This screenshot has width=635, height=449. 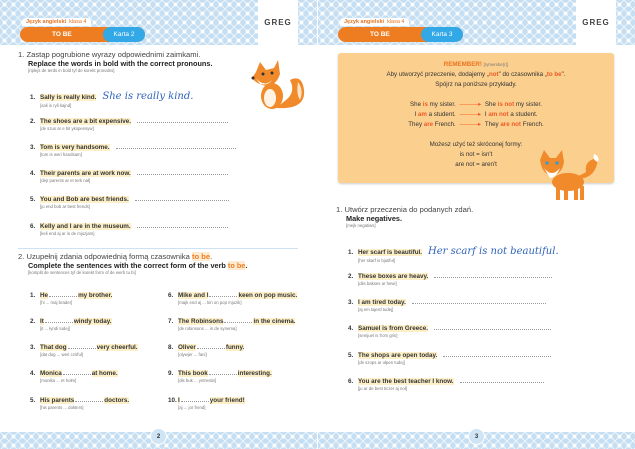 I want to click on item-rest: are a bit expensive., so click(x=101, y=121).